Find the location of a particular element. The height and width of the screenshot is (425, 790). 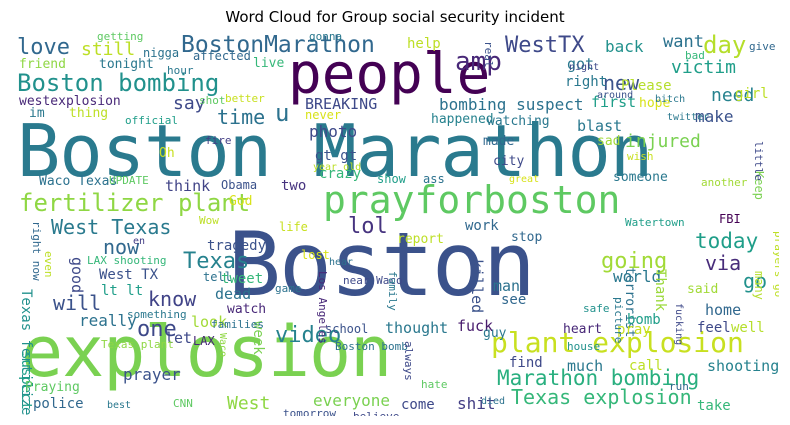

word: Obama is located at coordinates (239, 185).